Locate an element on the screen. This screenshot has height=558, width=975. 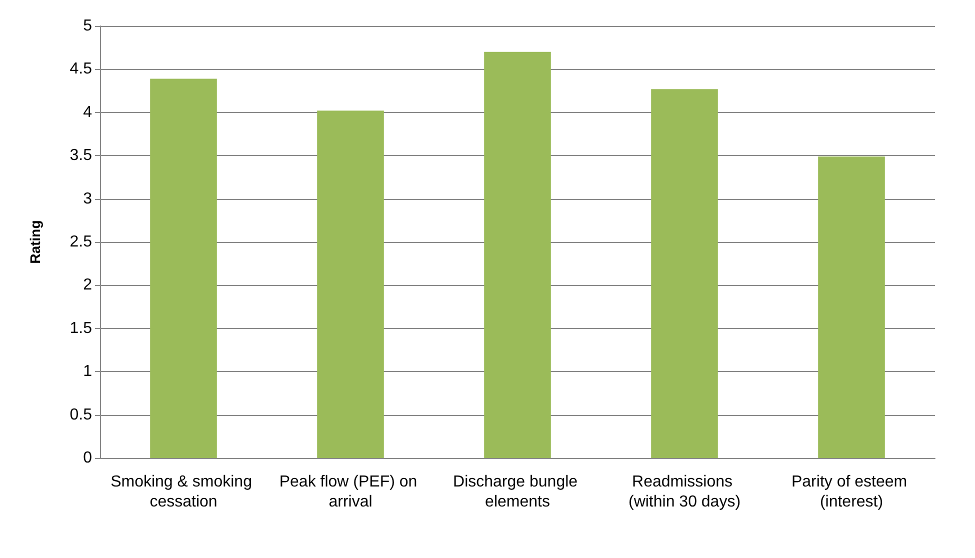
y-tick-label: 0.5 is located at coordinates (81, 415).